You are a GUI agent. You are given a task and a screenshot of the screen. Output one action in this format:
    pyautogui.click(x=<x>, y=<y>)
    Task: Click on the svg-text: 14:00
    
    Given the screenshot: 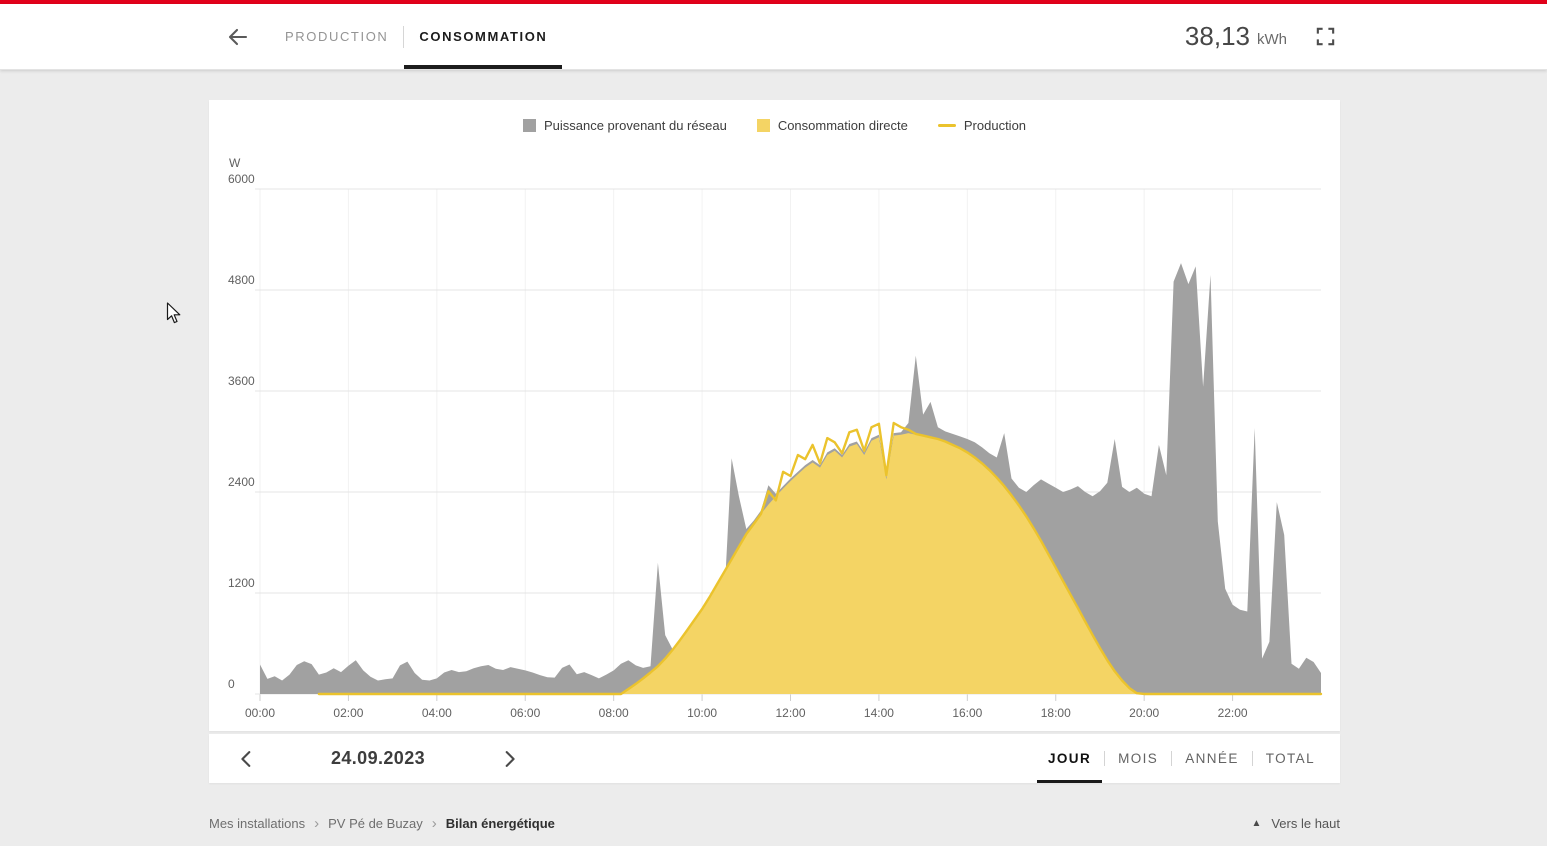 What is the action you would take?
    pyautogui.click(x=879, y=713)
    